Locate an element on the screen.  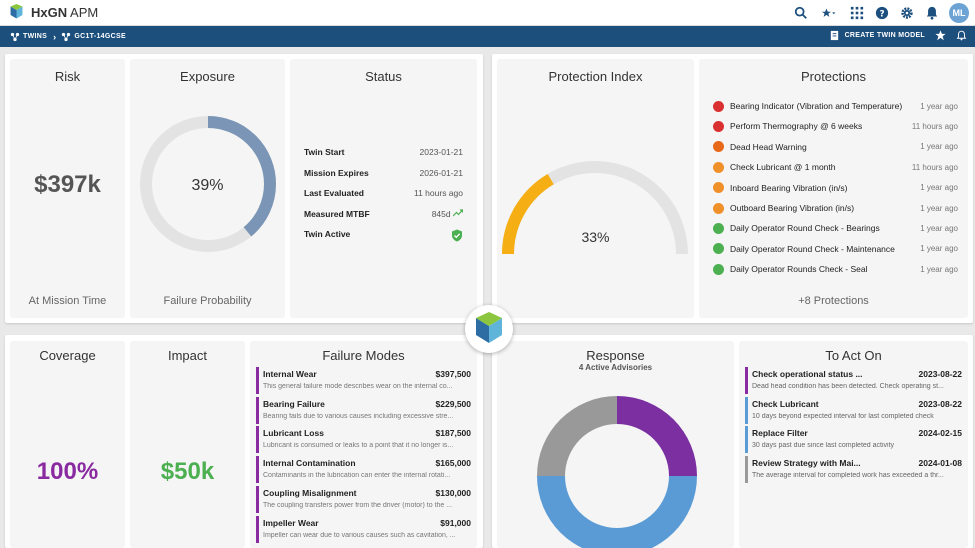
protection-name: Inboard Bearing Vibration (in/s) is located at coordinates (789, 187).